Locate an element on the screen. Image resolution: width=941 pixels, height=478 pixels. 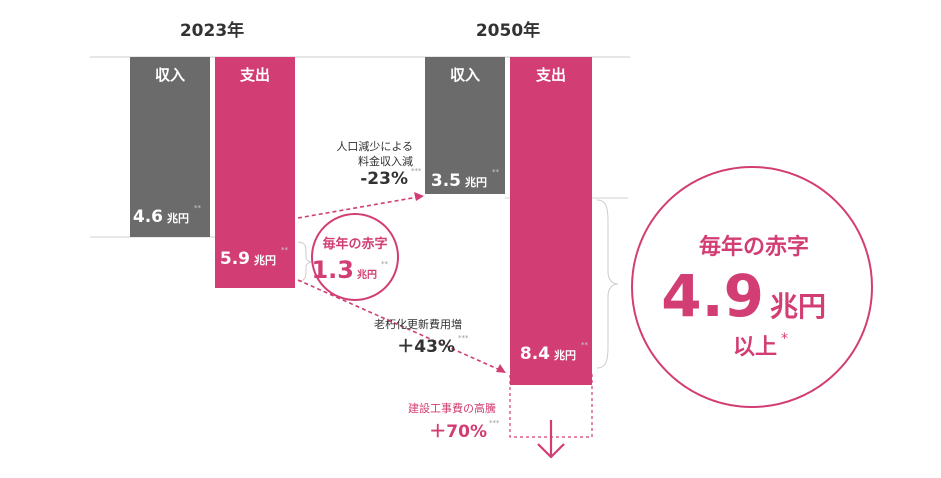
deficit-circle-2050 is located at coordinates (752, 287).